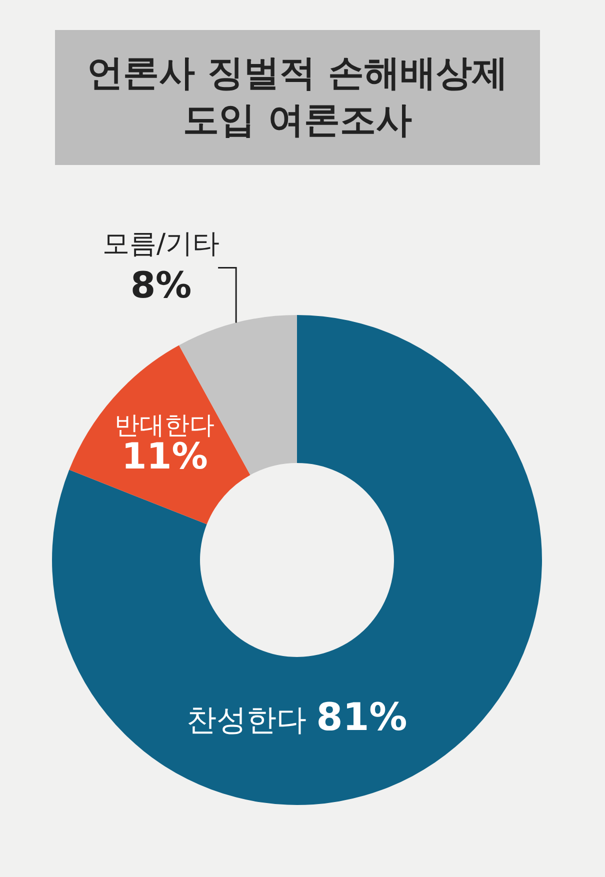 The width and height of the screenshot is (605, 877). Describe the element at coordinates (161, 244) in the screenshot. I see `slice-label: 모름/기타` at that location.